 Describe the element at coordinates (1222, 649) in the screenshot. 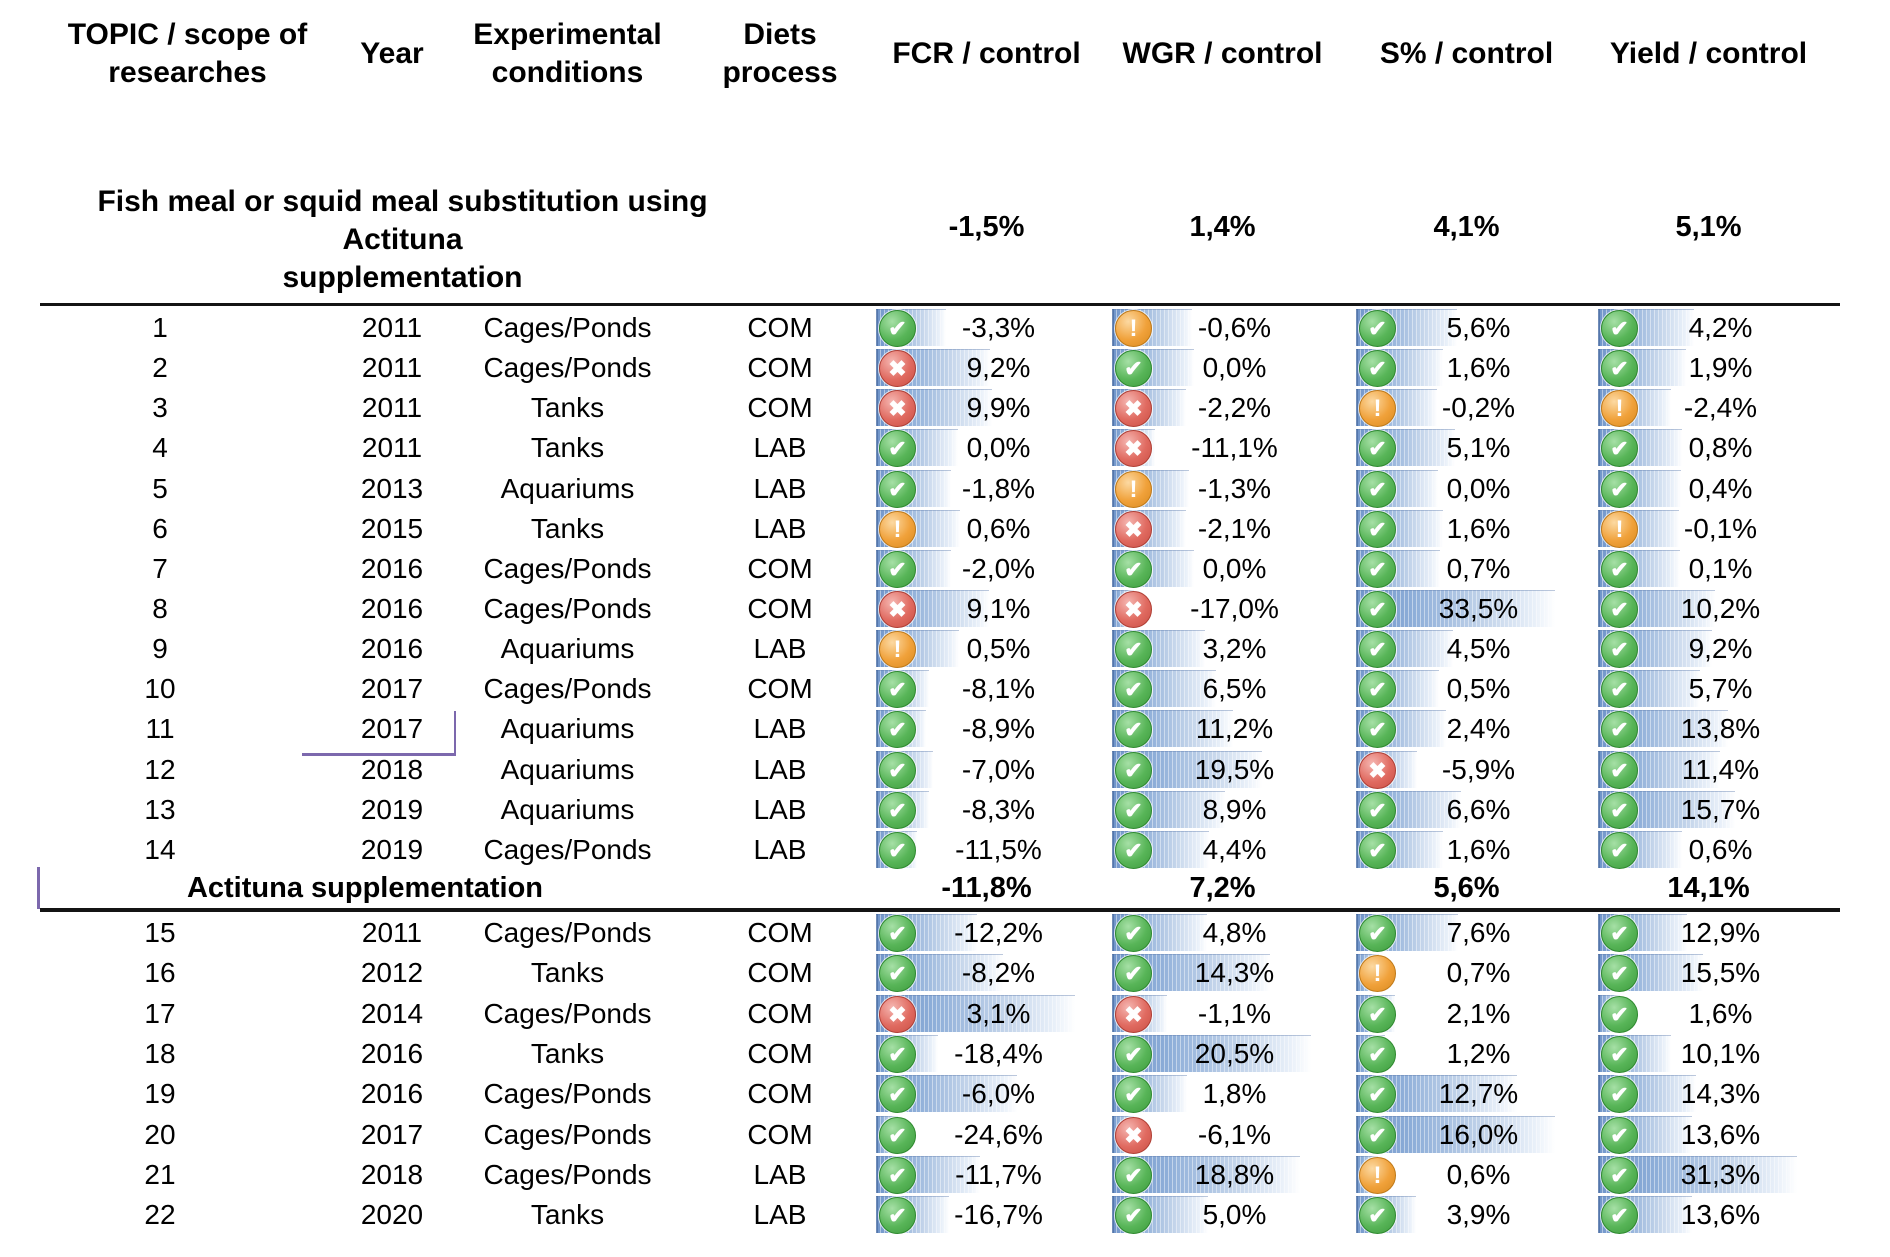

I see `wgr-metric-cell: ✔ 3,2%` at that location.